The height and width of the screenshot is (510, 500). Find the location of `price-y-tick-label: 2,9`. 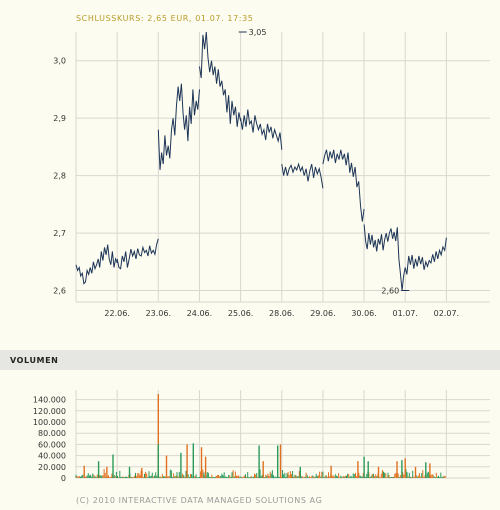

price-y-tick-label: 2,9 is located at coordinates (59, 118).